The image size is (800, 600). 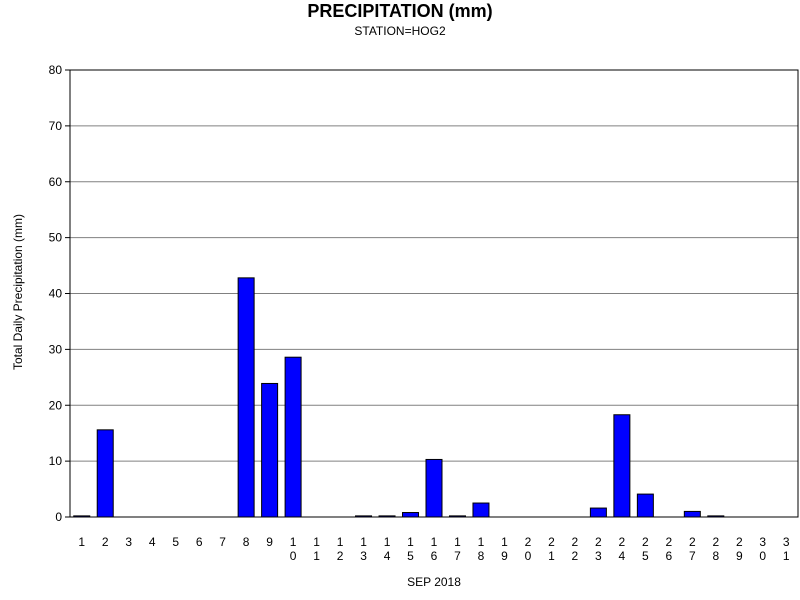 I want to click on x-tick-label: 3, so click(x=128, y=542).